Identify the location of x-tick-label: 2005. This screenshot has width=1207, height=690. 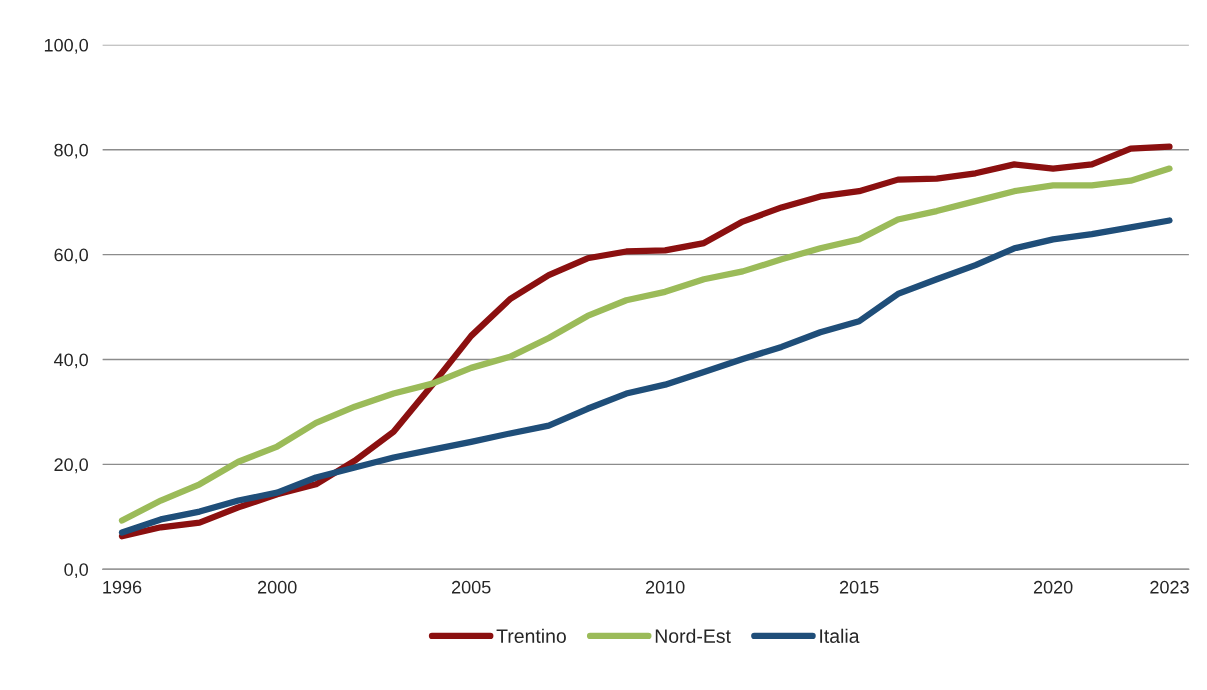
(471, 587).